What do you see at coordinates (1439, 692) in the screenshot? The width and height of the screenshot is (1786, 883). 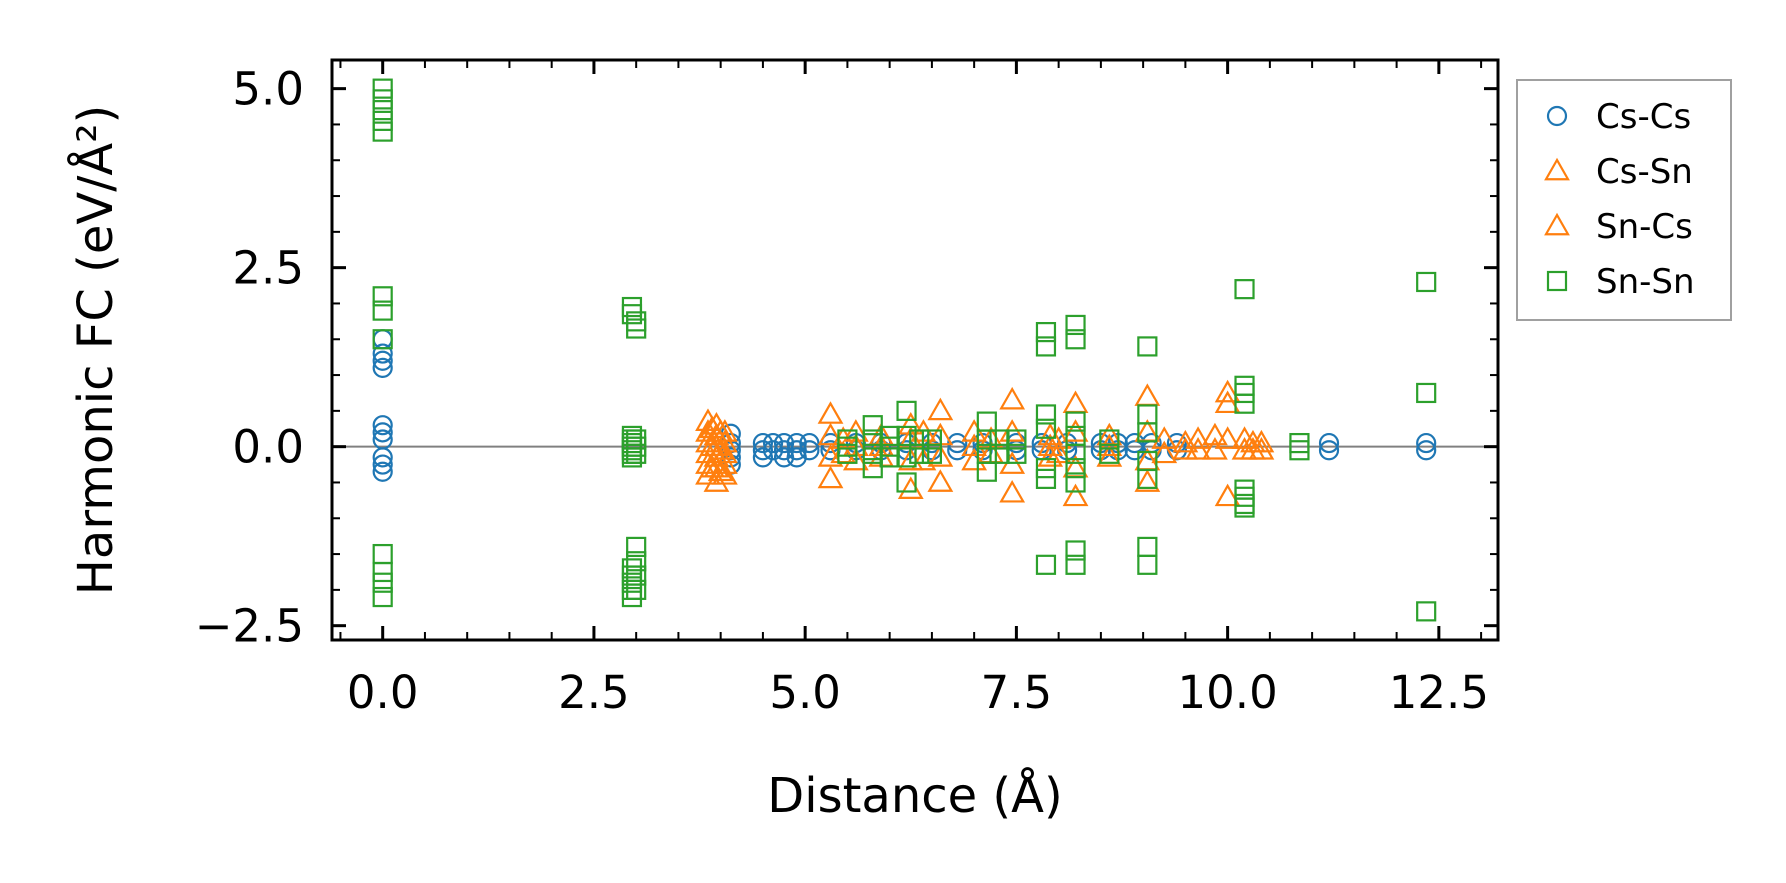 I see `x-tick-label: 12.5` at bounding box center [1439, 692].